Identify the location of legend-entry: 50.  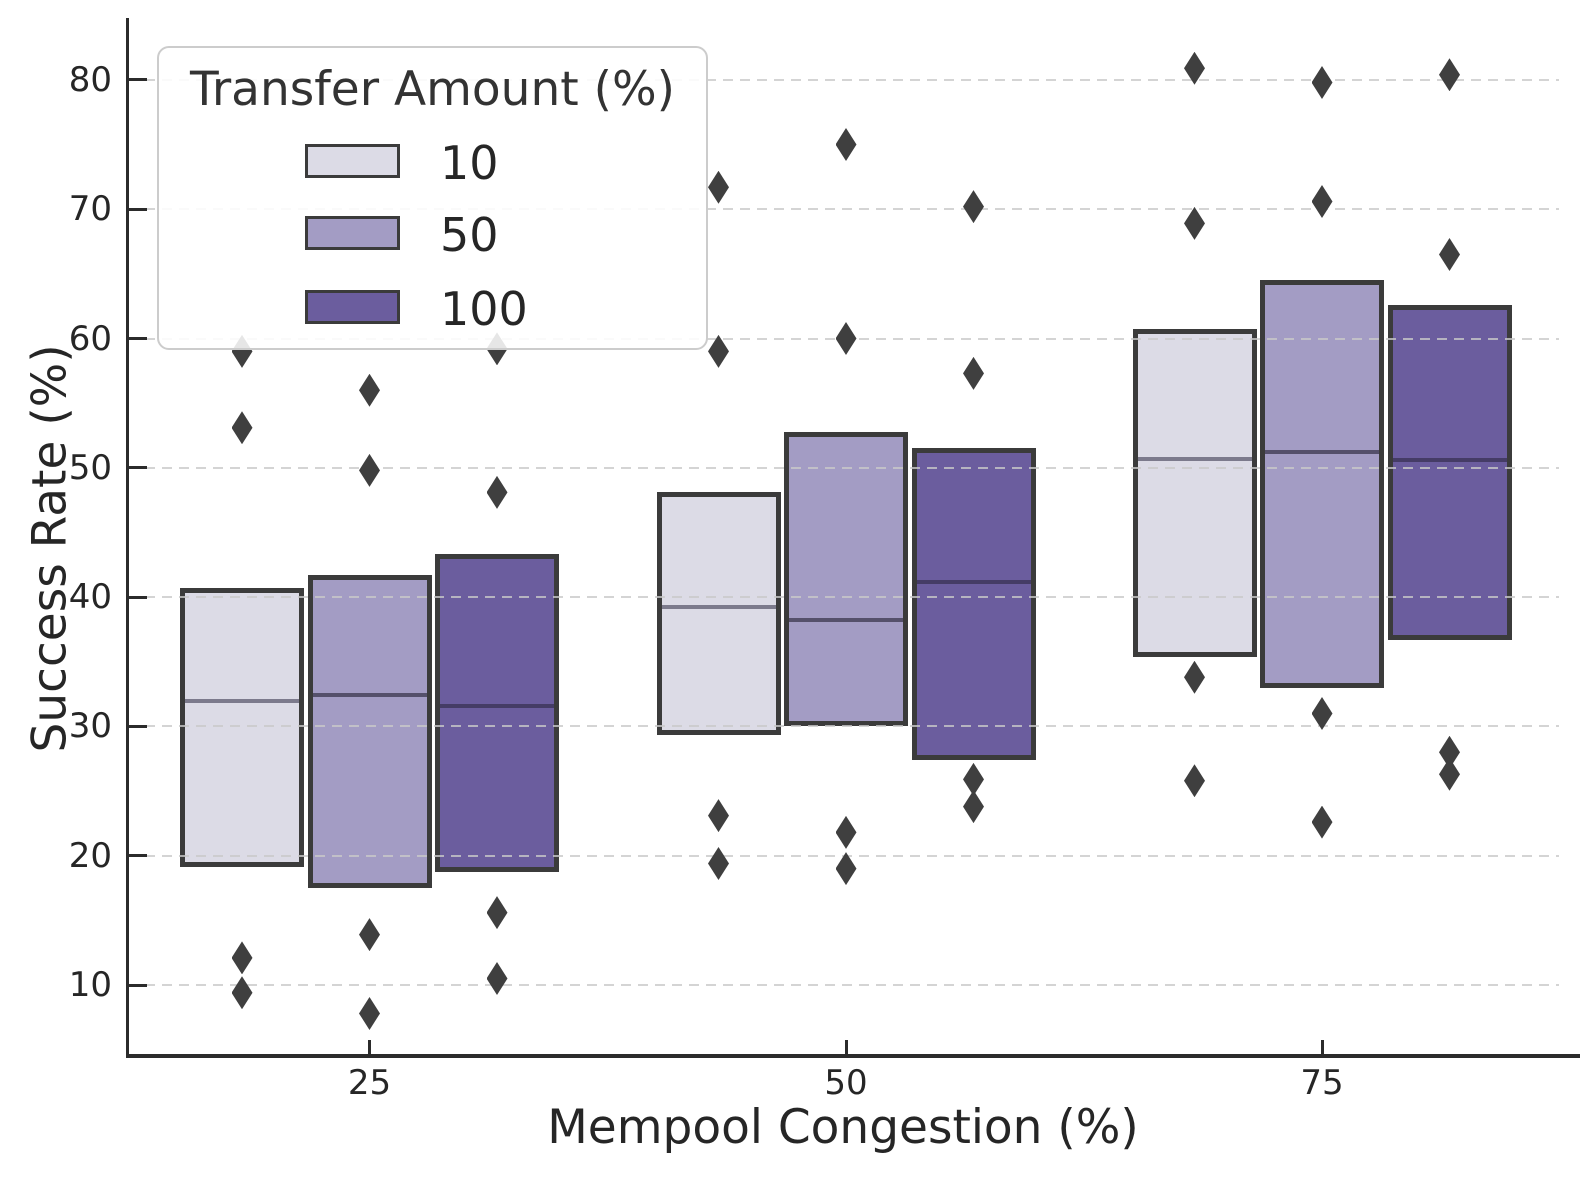
(432, 235).